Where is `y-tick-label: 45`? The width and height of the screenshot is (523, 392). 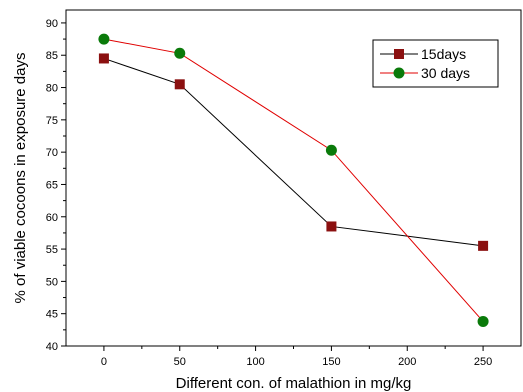 y-tick-label: 45 is located at coordinates (52, 315).